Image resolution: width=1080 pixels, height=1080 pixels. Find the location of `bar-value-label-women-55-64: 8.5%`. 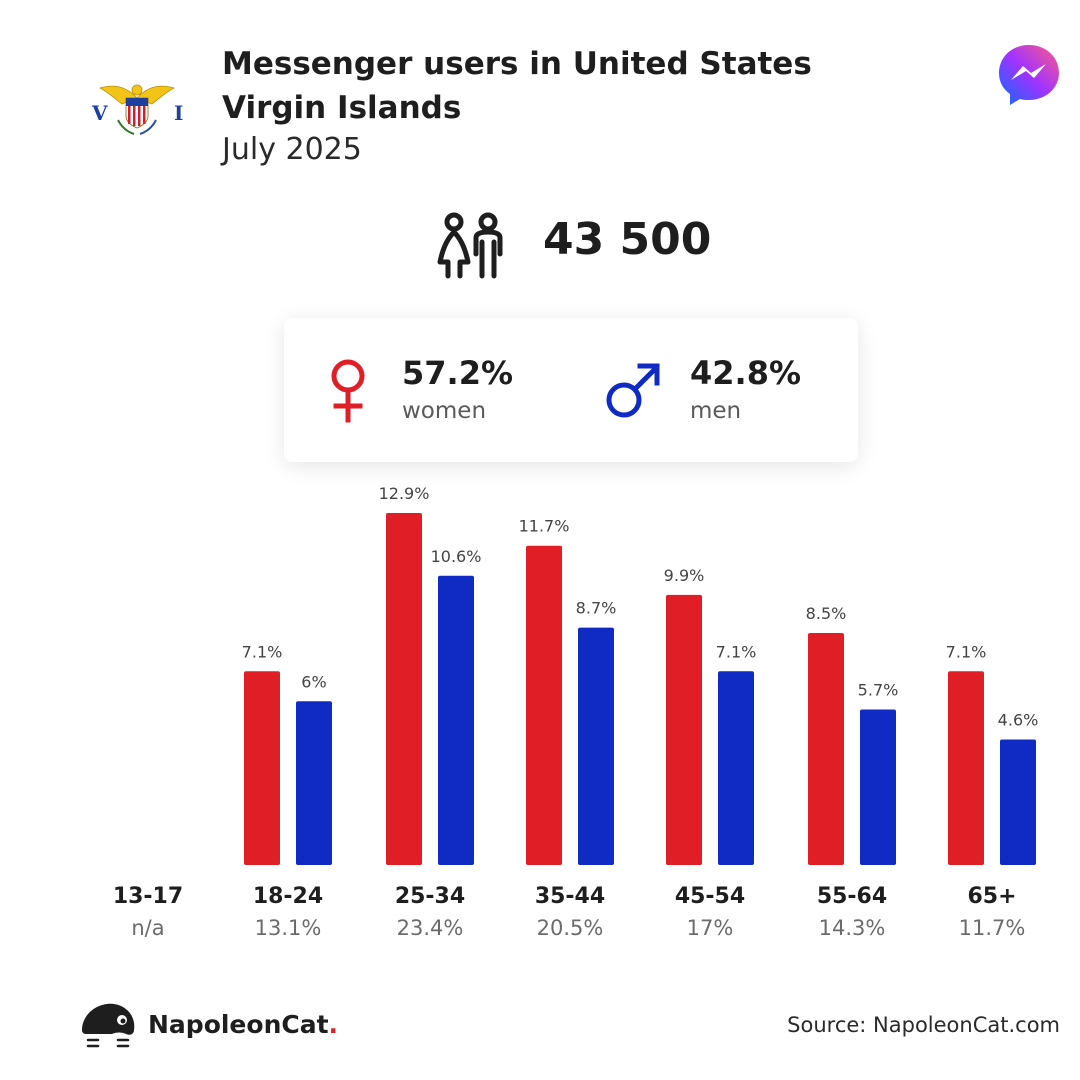

bar-value-label-women-55-64: 8.5% is located at coordinates (826, 613).